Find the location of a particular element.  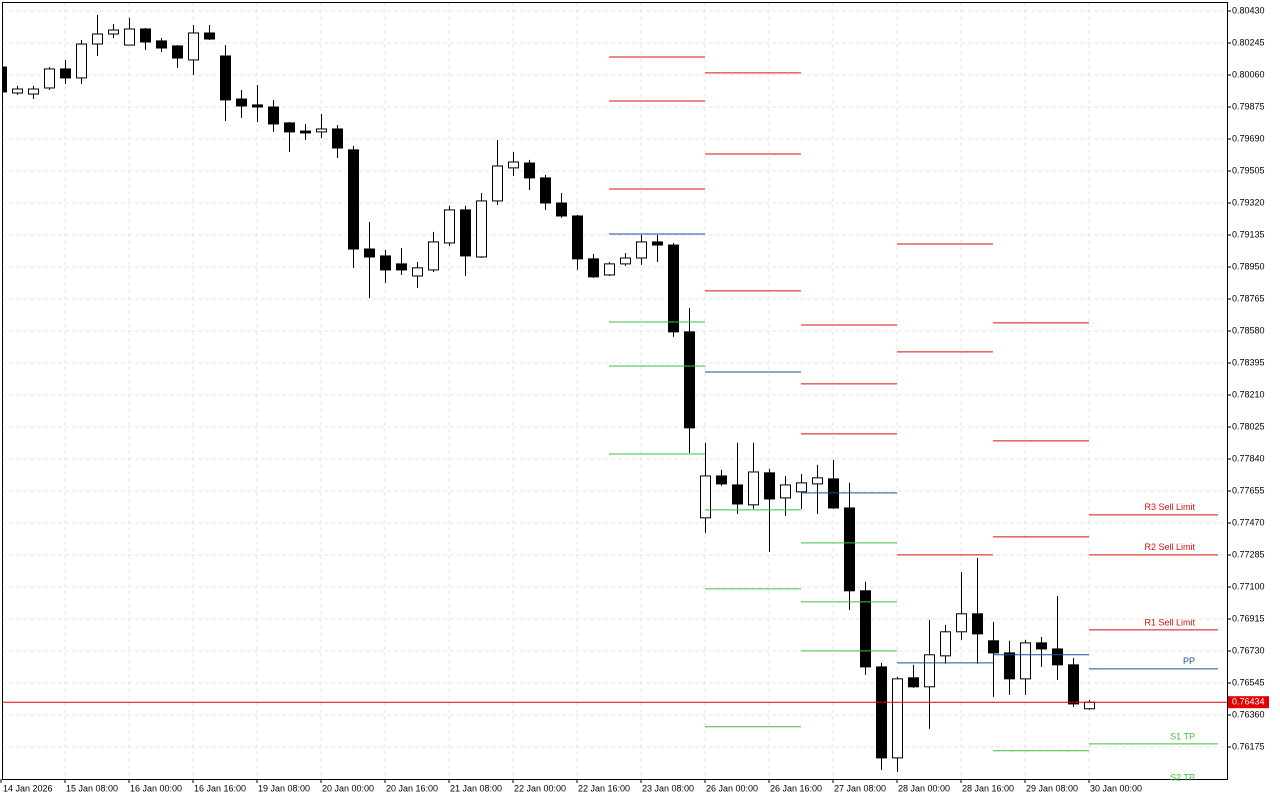

x-tick-label: 20 Jan 16:00 is located at coordinates (412, 788).